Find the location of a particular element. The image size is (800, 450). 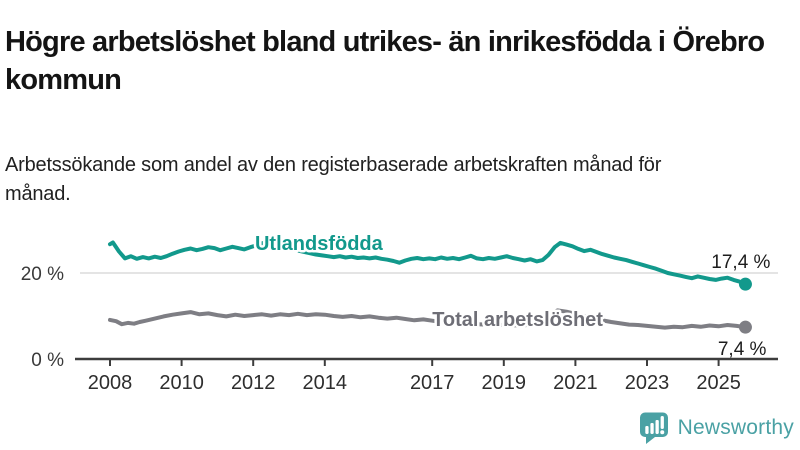

series-end-value-utlandsfodda: 17,4 % is located at coordinates (740, 262).